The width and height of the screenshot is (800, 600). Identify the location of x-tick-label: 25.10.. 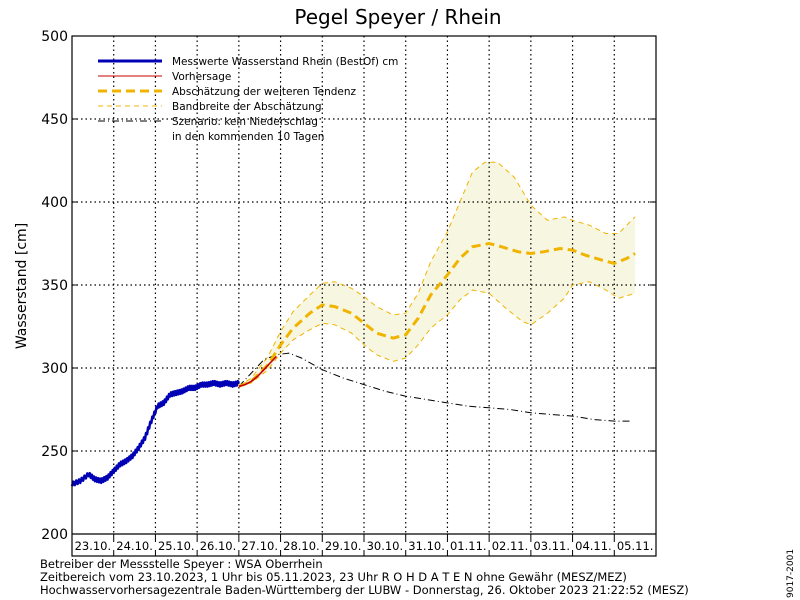
(176, 546).